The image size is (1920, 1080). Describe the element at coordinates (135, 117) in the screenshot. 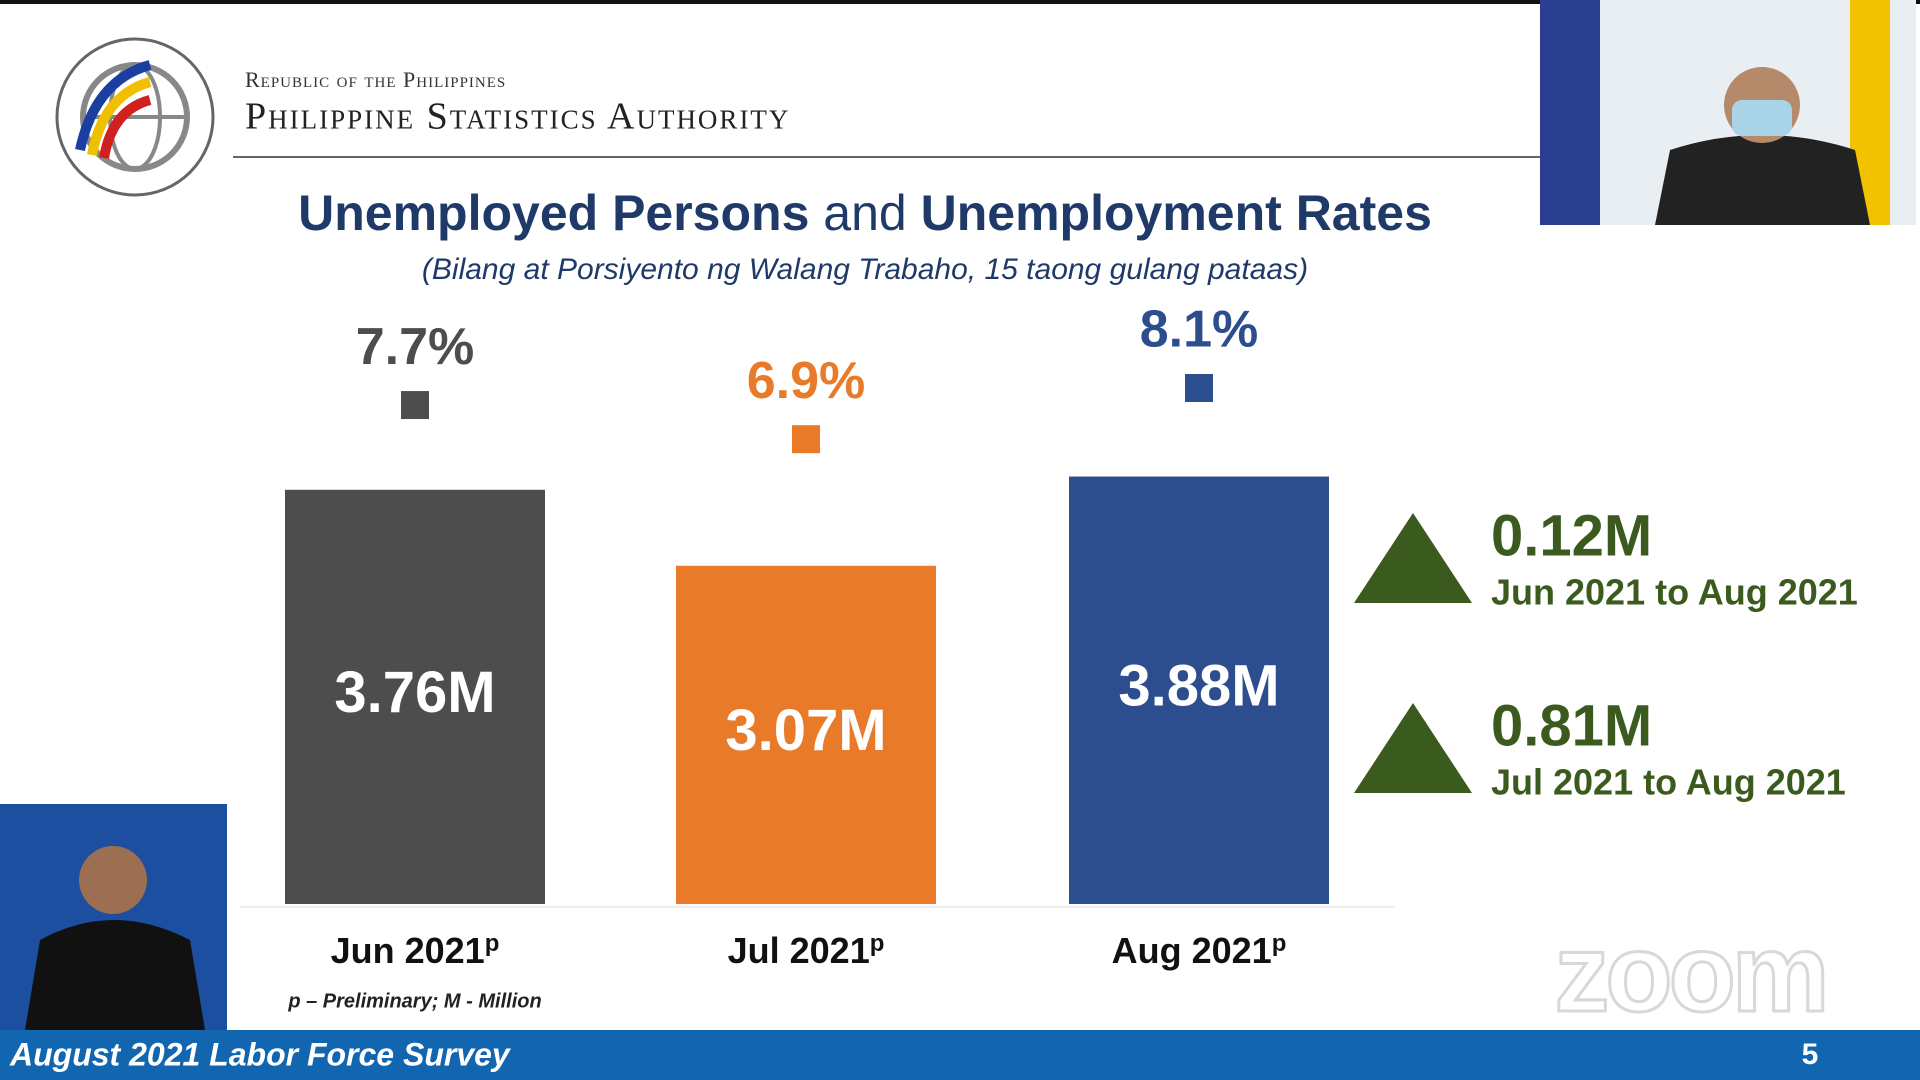

I see `logo` at that location.